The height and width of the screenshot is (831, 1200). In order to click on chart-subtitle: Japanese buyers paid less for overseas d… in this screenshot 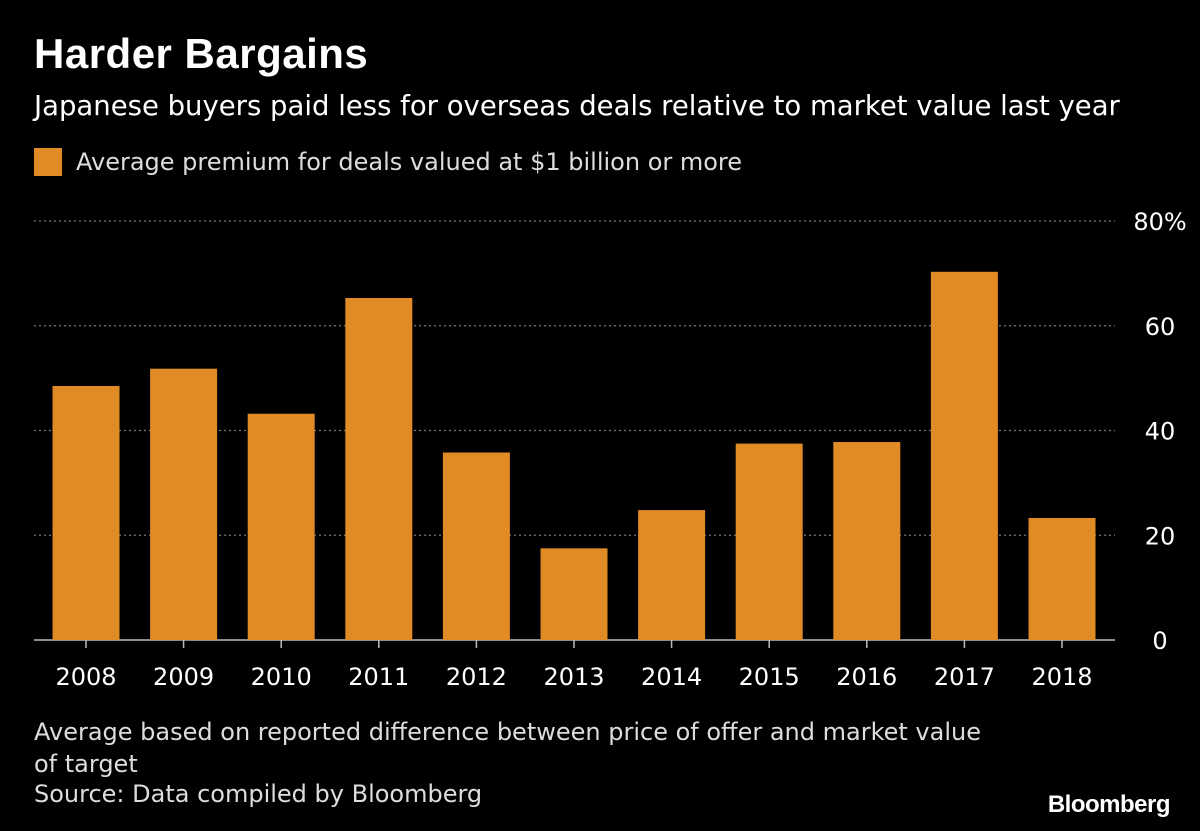, I will do `click(577, 106)`.